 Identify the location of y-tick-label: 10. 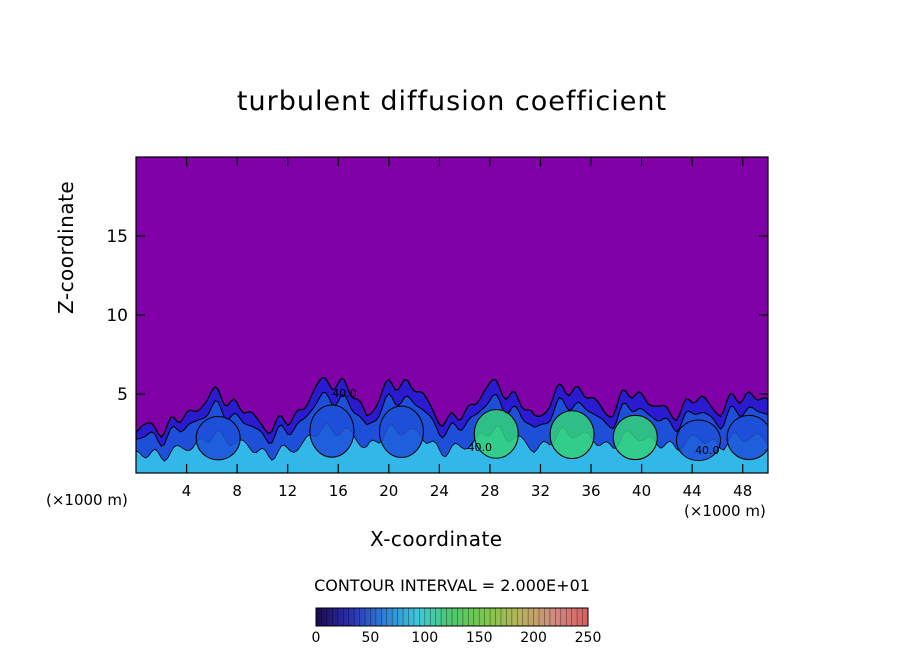
(117, 316).